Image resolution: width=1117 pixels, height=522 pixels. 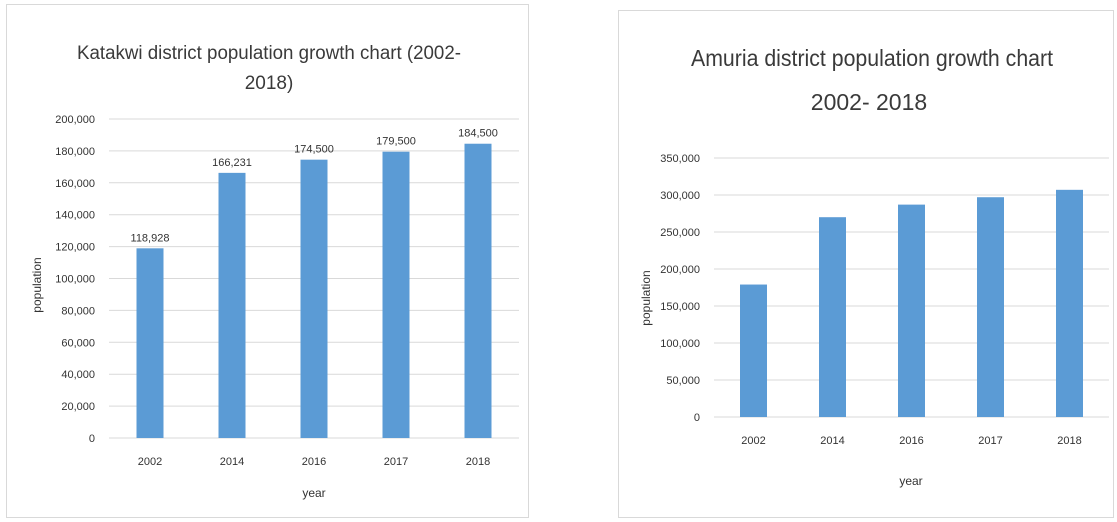 What do you see at coordinates (872, 58) in the screenshot?
I see `chart-title-line-1: Amuria district population growth chart` at bounding box center [872, 58].